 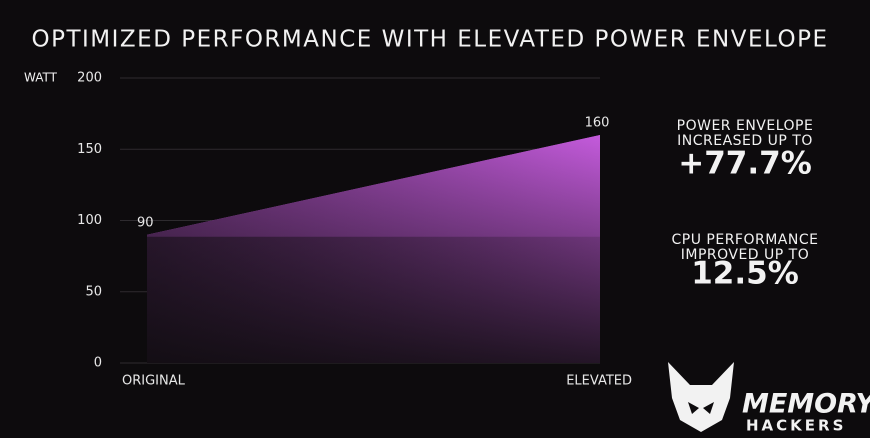 What do you see at coordinates (93, 291) in the screenshot?
I see `y-tick-label: 50` at bounding box center [93, 291].